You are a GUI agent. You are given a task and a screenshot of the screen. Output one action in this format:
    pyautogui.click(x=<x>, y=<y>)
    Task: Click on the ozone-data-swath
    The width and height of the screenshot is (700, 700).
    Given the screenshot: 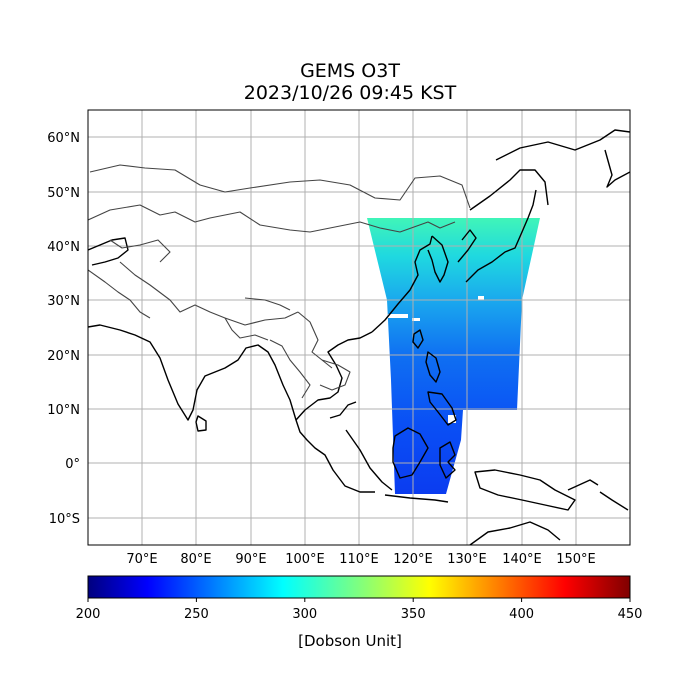 What is the action you would take?
    pyautogui.click(x=453, y=356)
    